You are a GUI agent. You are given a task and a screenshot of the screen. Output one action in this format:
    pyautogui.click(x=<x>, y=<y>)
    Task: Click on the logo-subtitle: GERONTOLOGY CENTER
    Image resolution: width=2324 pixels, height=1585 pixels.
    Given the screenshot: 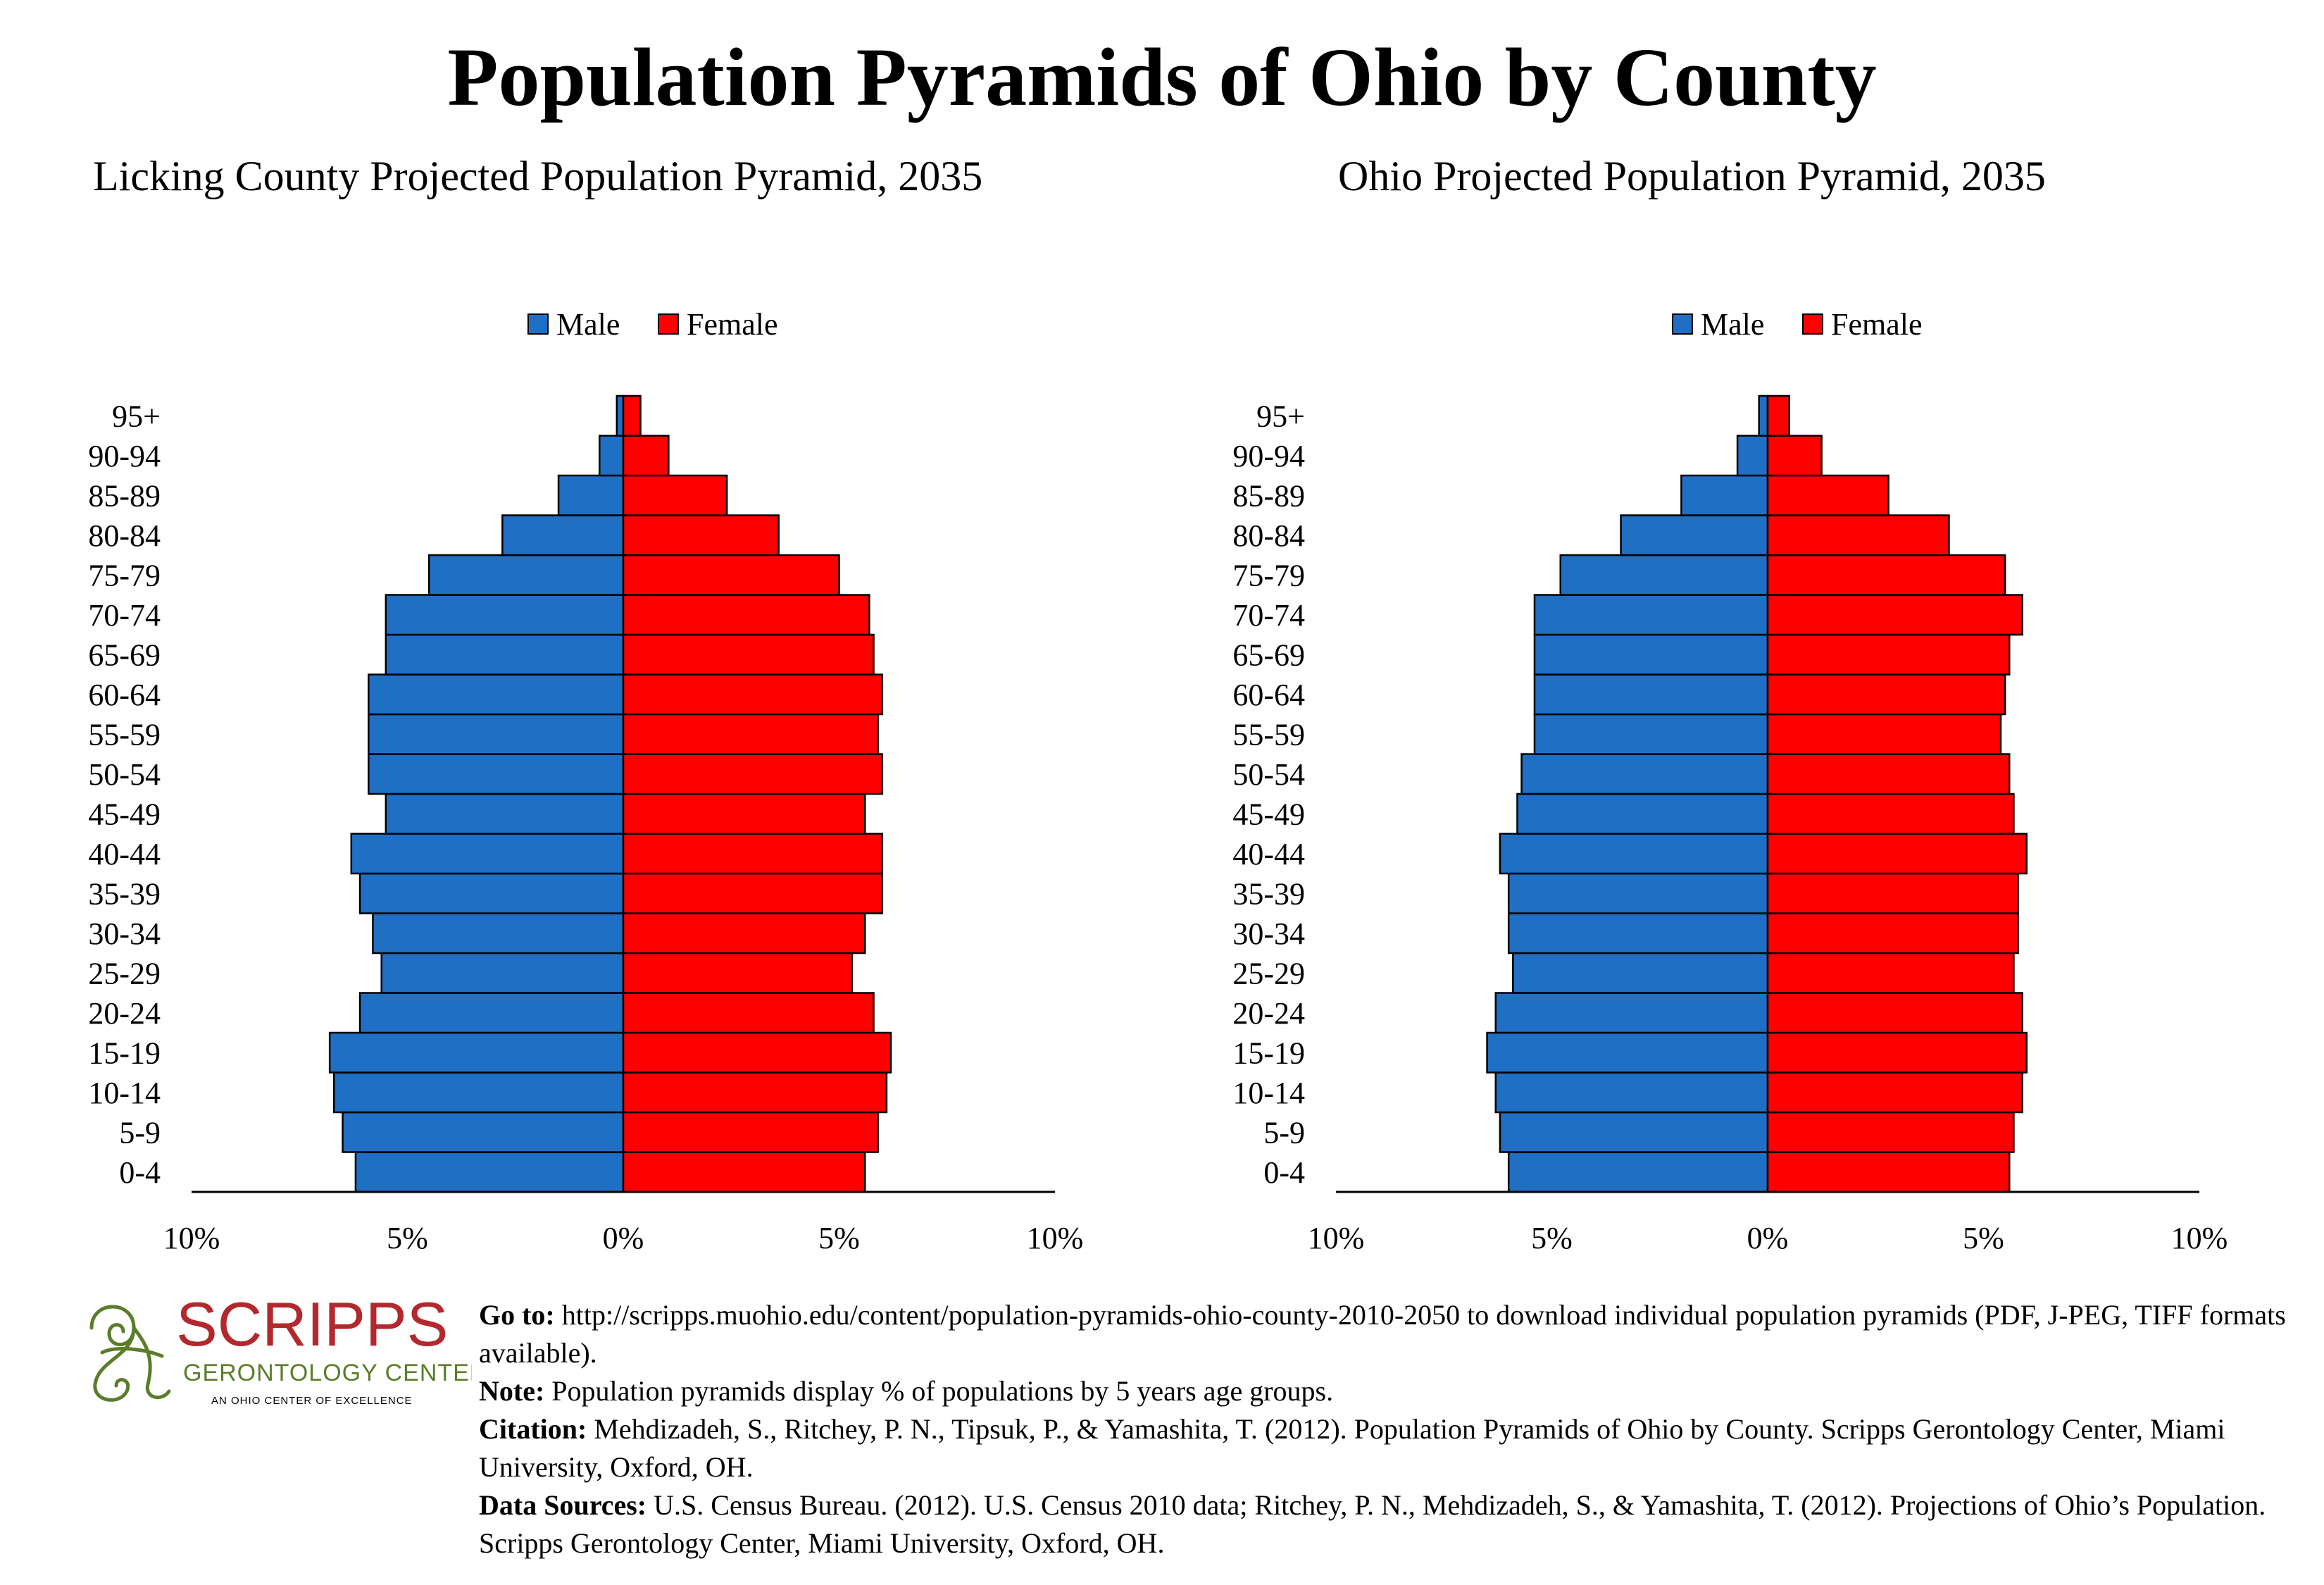 What is the action you would take?
    pyautogui.click(x=327, y=1373)
    